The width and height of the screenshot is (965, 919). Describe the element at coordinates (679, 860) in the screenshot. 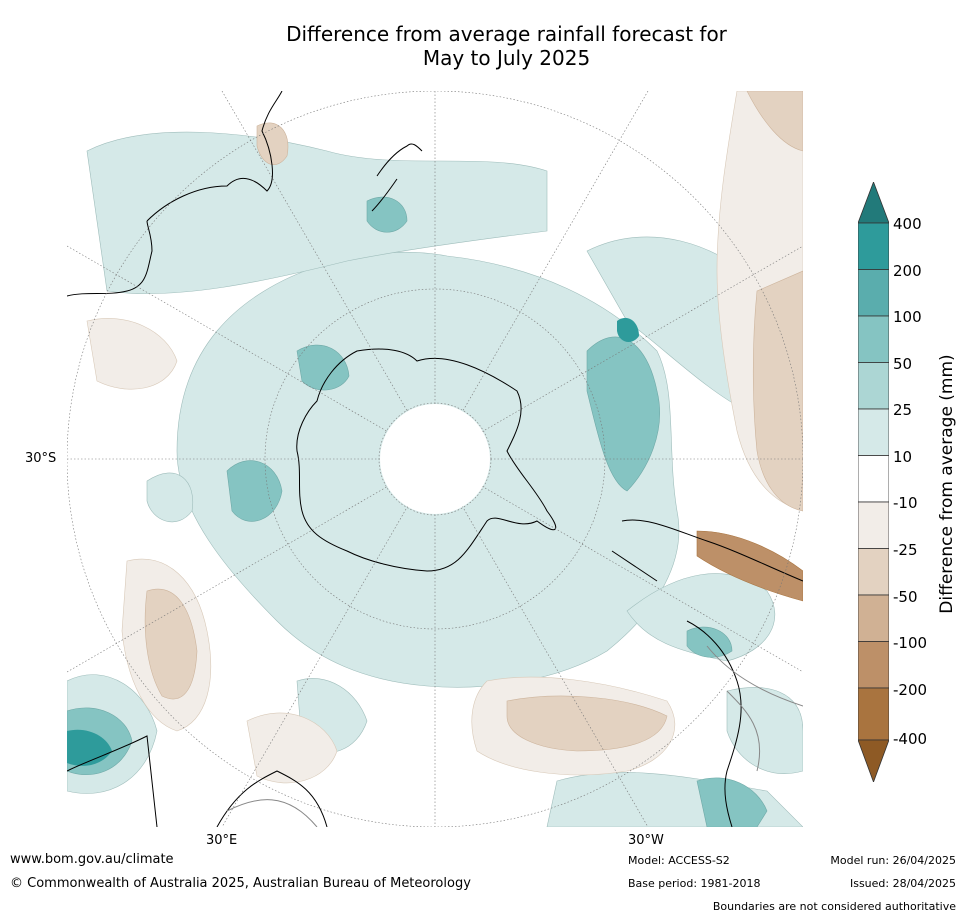

I see `footer-model: Model: ACCESS-S2` at that location.